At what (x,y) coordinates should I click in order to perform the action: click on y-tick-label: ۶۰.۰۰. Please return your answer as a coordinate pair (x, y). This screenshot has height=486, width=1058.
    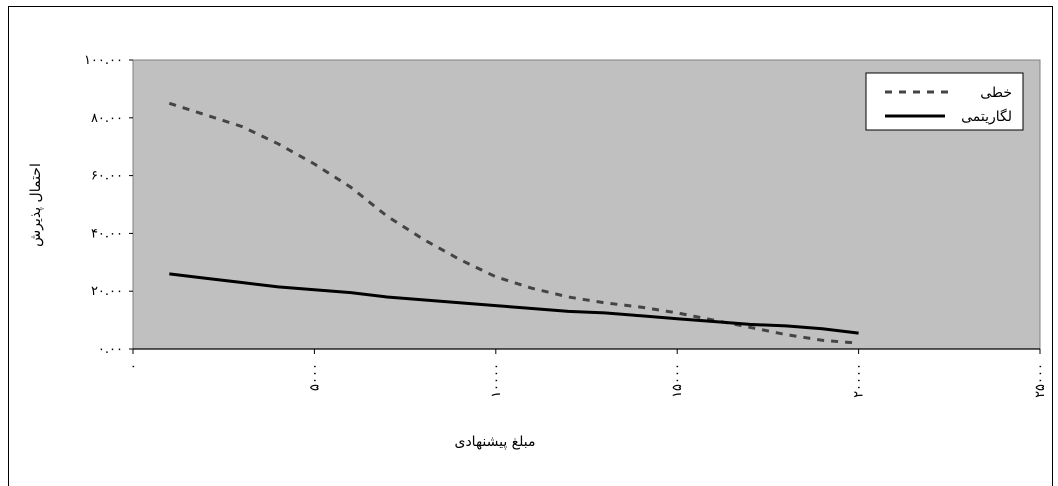
    Looking at the image, I should click on (107, 176).